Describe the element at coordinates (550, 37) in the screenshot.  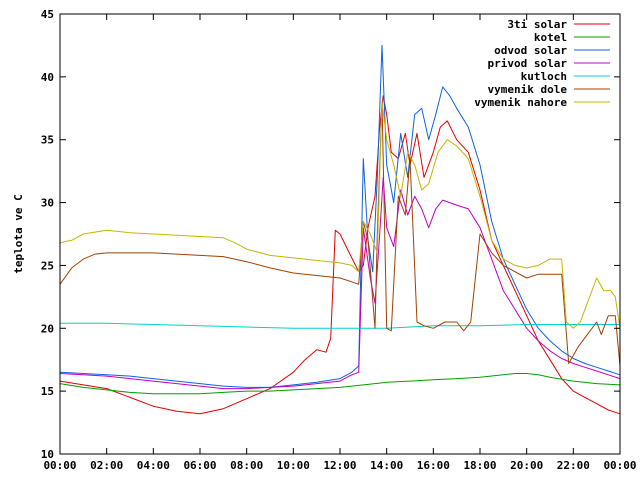
I see `legend-label: kotel` at that location.